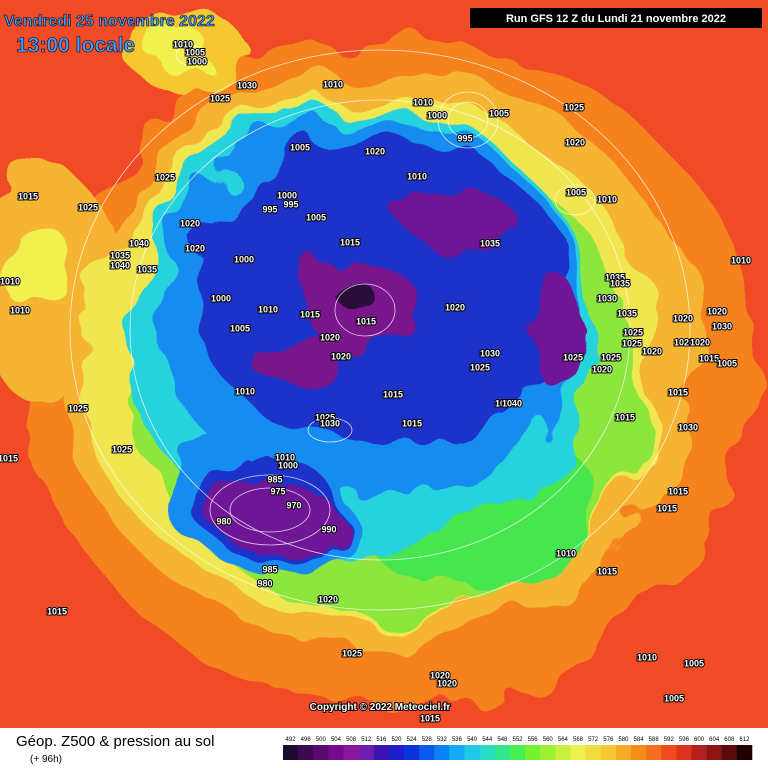 The image size is (768, 768). Describe the element at coordinates (639, 740) in the screenshot. I see `colorbar-tick-label: 584` at that location.